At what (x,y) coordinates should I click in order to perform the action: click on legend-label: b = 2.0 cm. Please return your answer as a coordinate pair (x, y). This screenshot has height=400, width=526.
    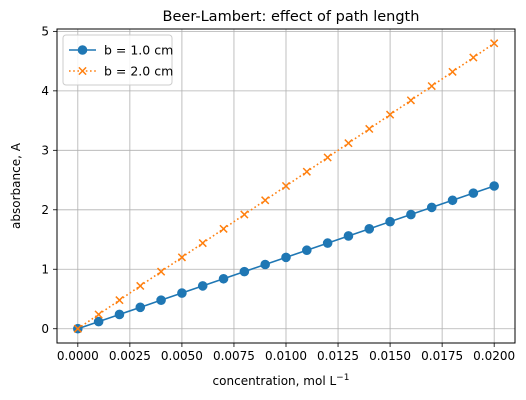
    Looking at the image, I should click on (138, 71).